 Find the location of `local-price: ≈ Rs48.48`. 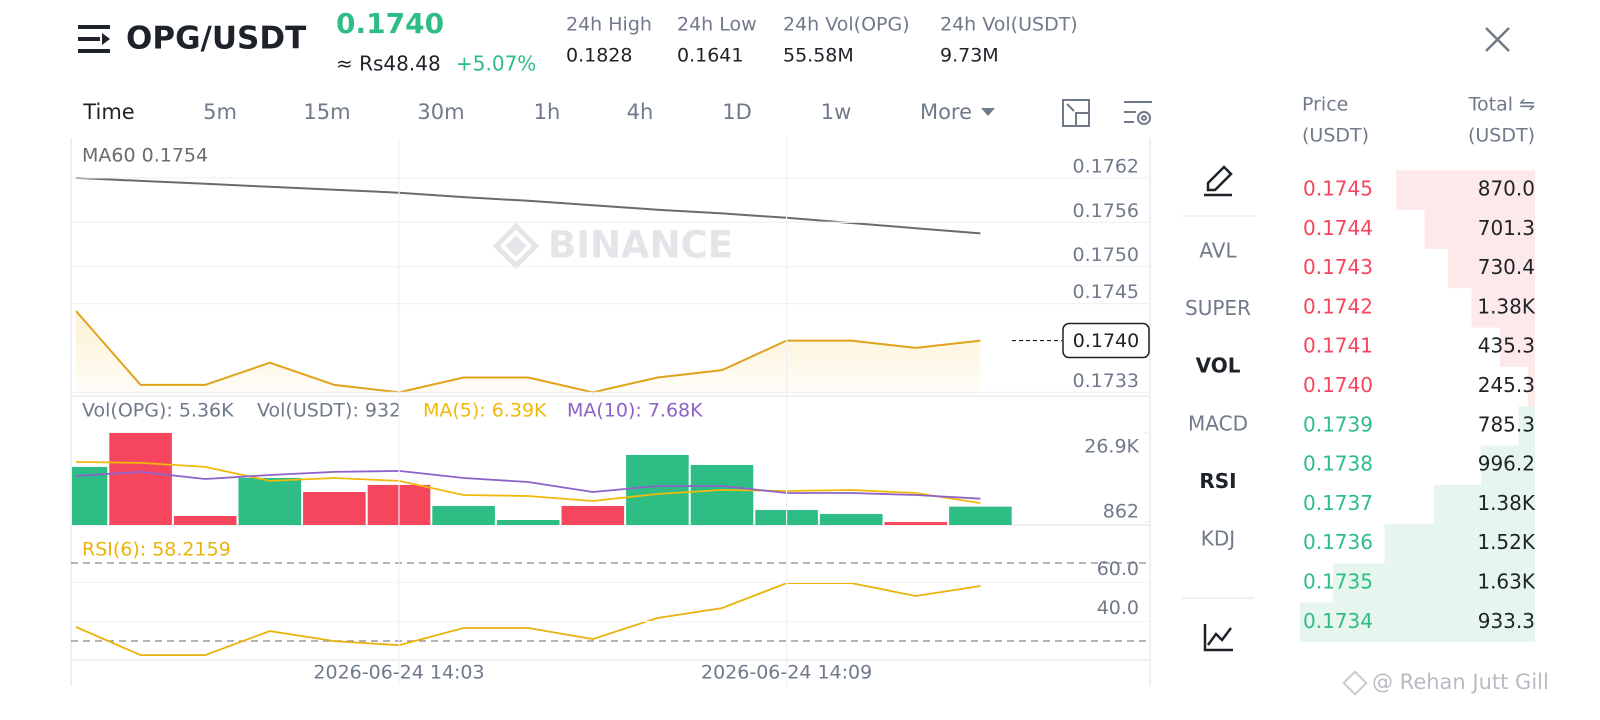

local-price: ≈ Rs48.48 is located at coordinates (388, 64).